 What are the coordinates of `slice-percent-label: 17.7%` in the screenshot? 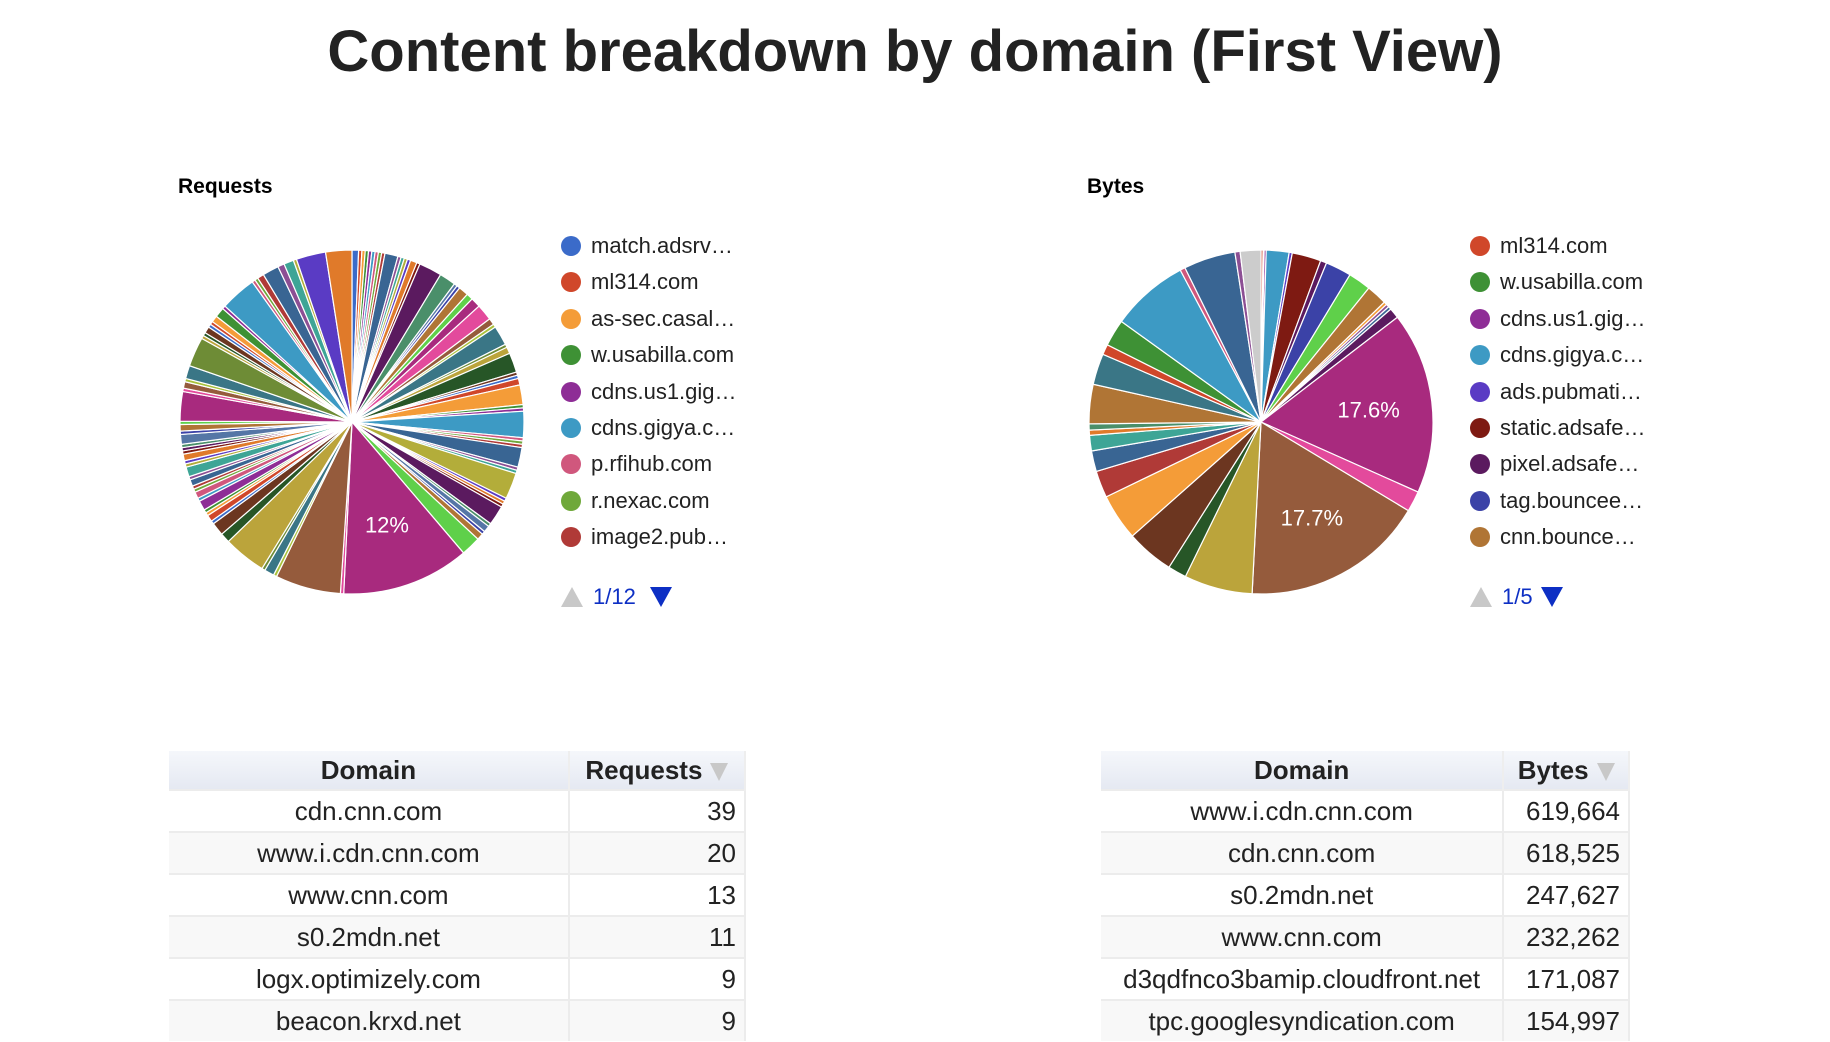 It's located at (1312, 518).